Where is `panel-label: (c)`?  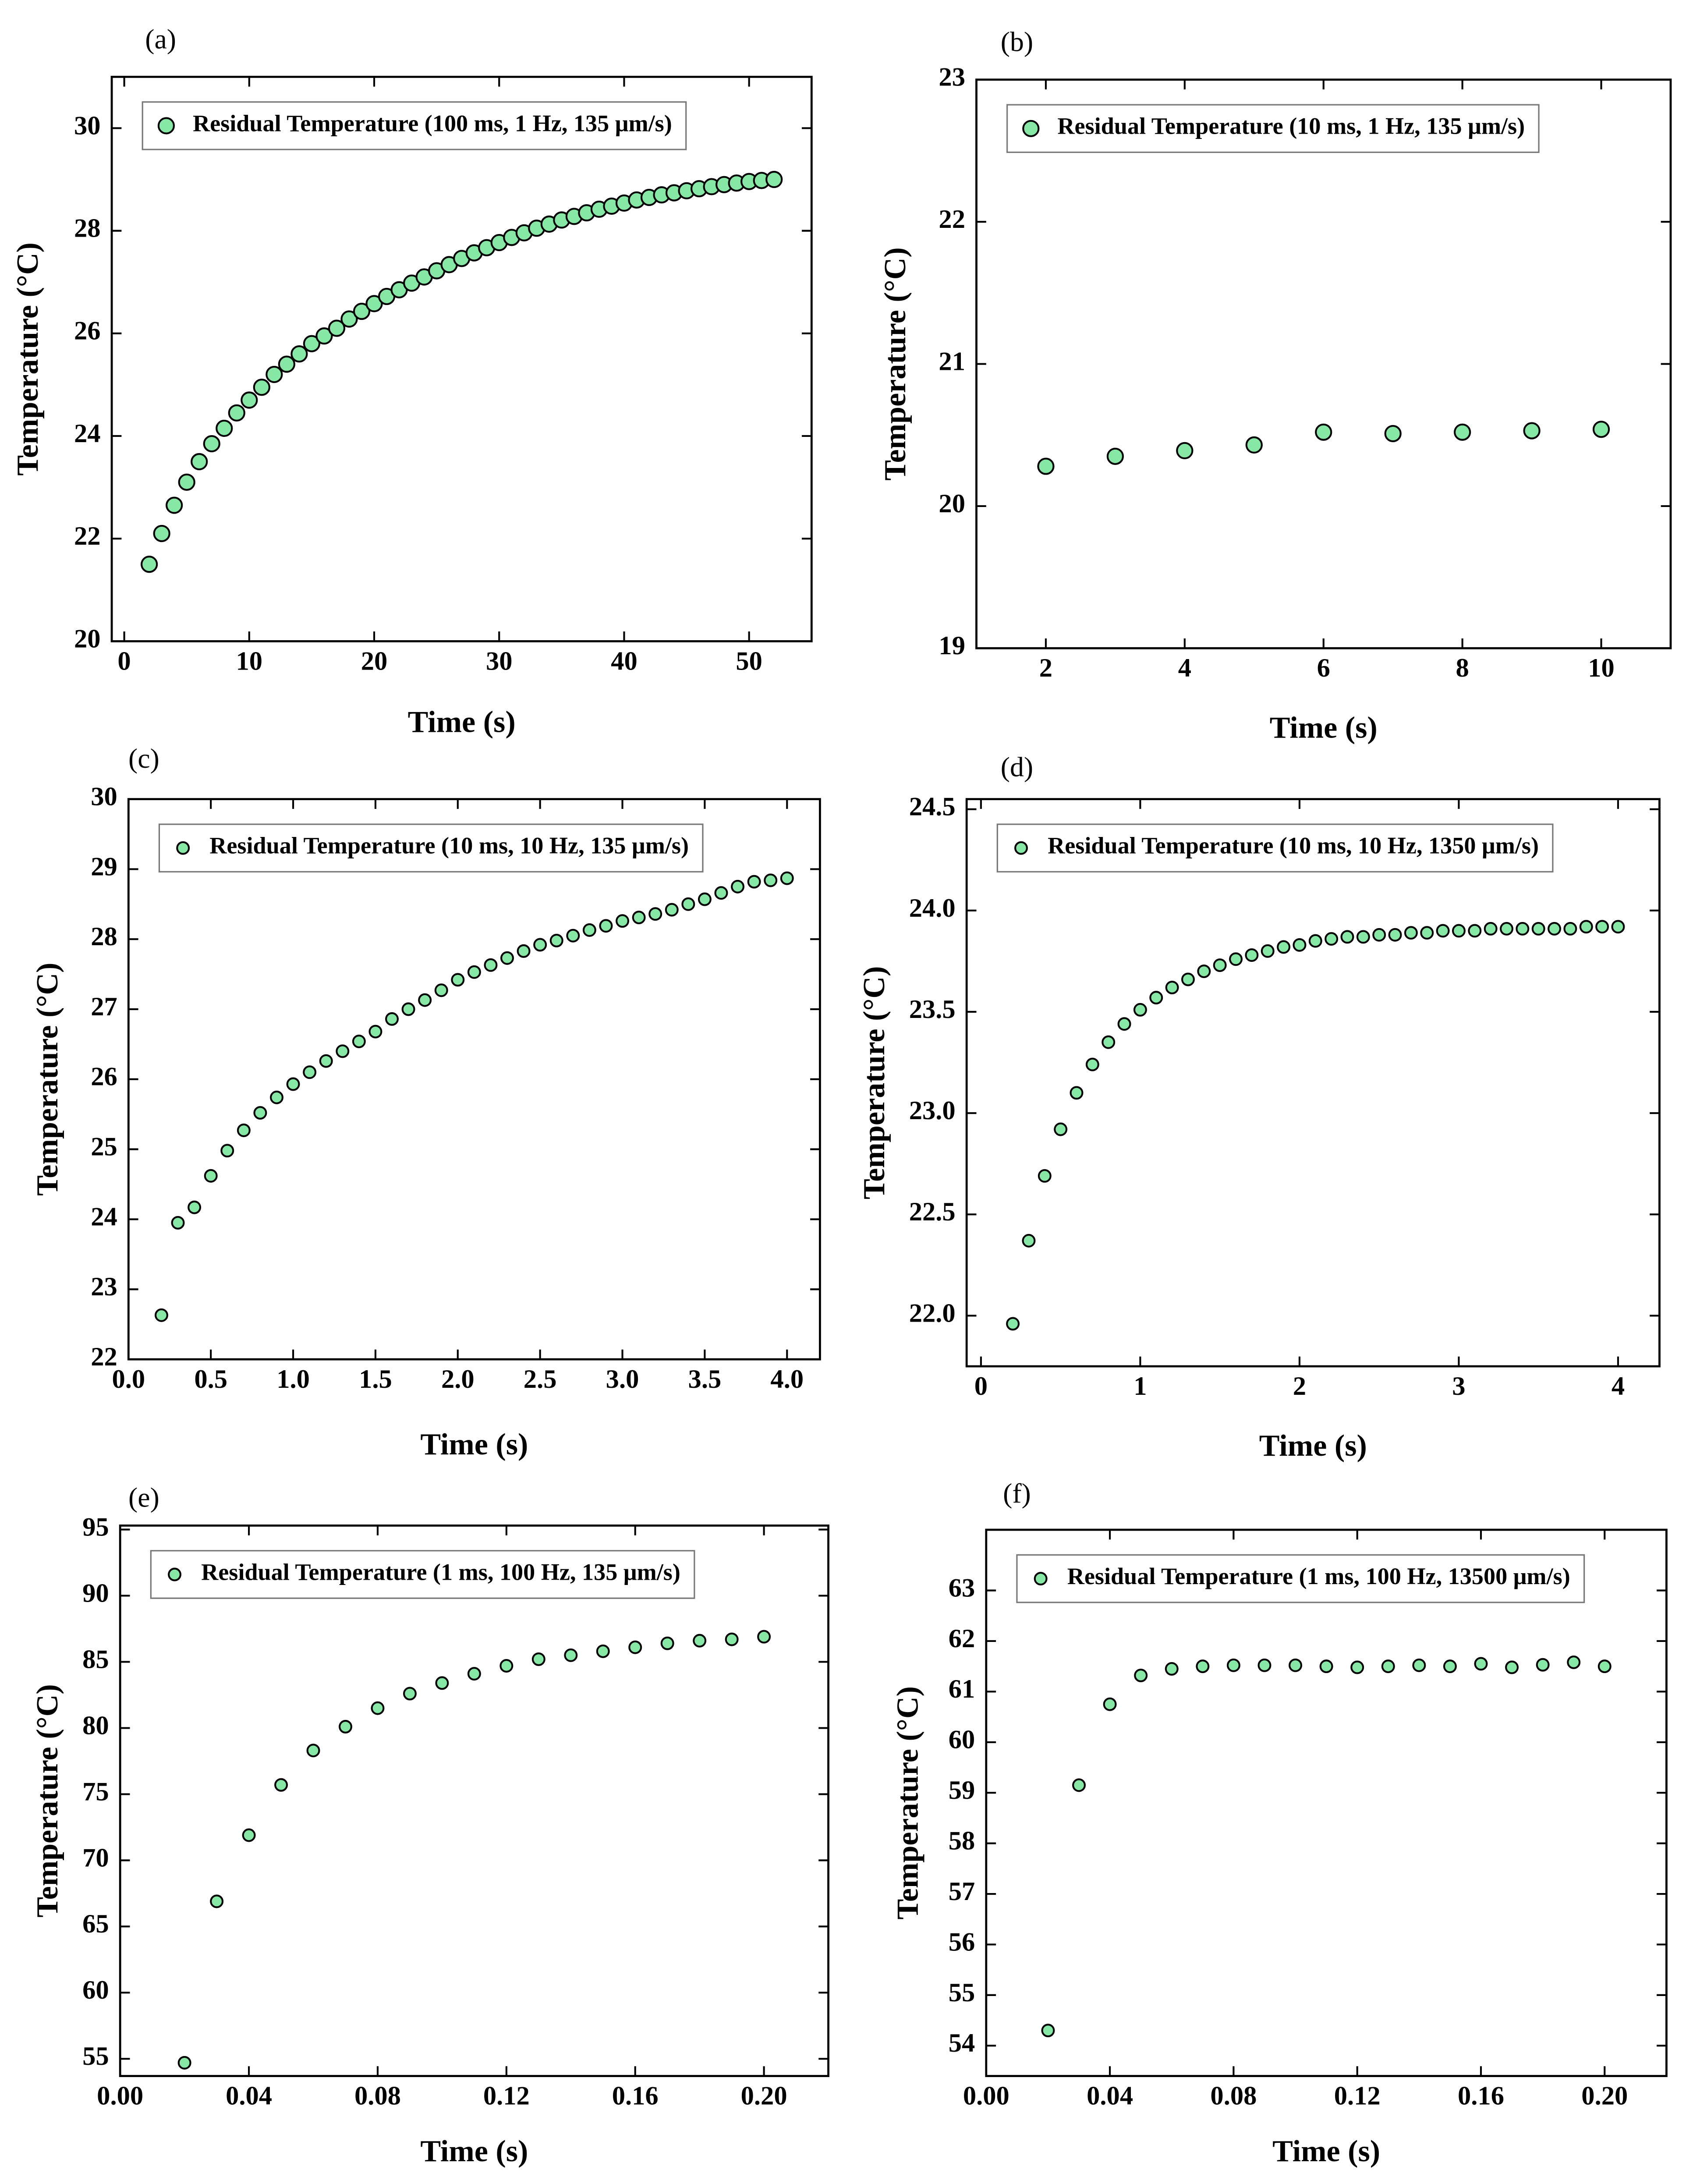 panel-label: (c) is located at coordinates (143, 758).